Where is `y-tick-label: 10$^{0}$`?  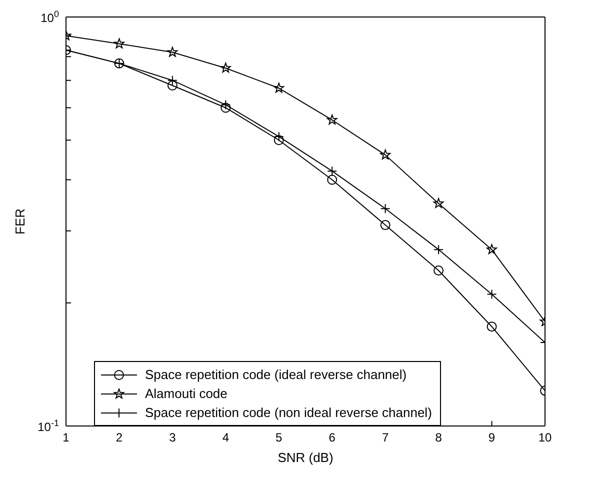
y-tick-label: 10$^{0}$ is located at coordinates (49, 17).